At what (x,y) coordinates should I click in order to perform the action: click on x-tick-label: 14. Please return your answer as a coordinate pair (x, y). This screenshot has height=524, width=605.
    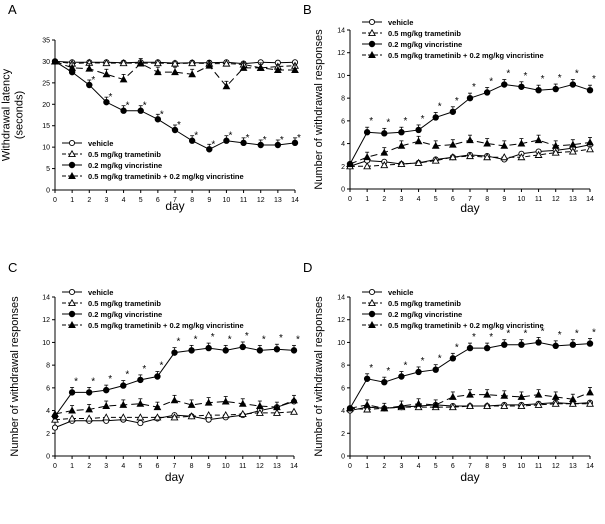
    Looking at the image, I should click on (590, 466).